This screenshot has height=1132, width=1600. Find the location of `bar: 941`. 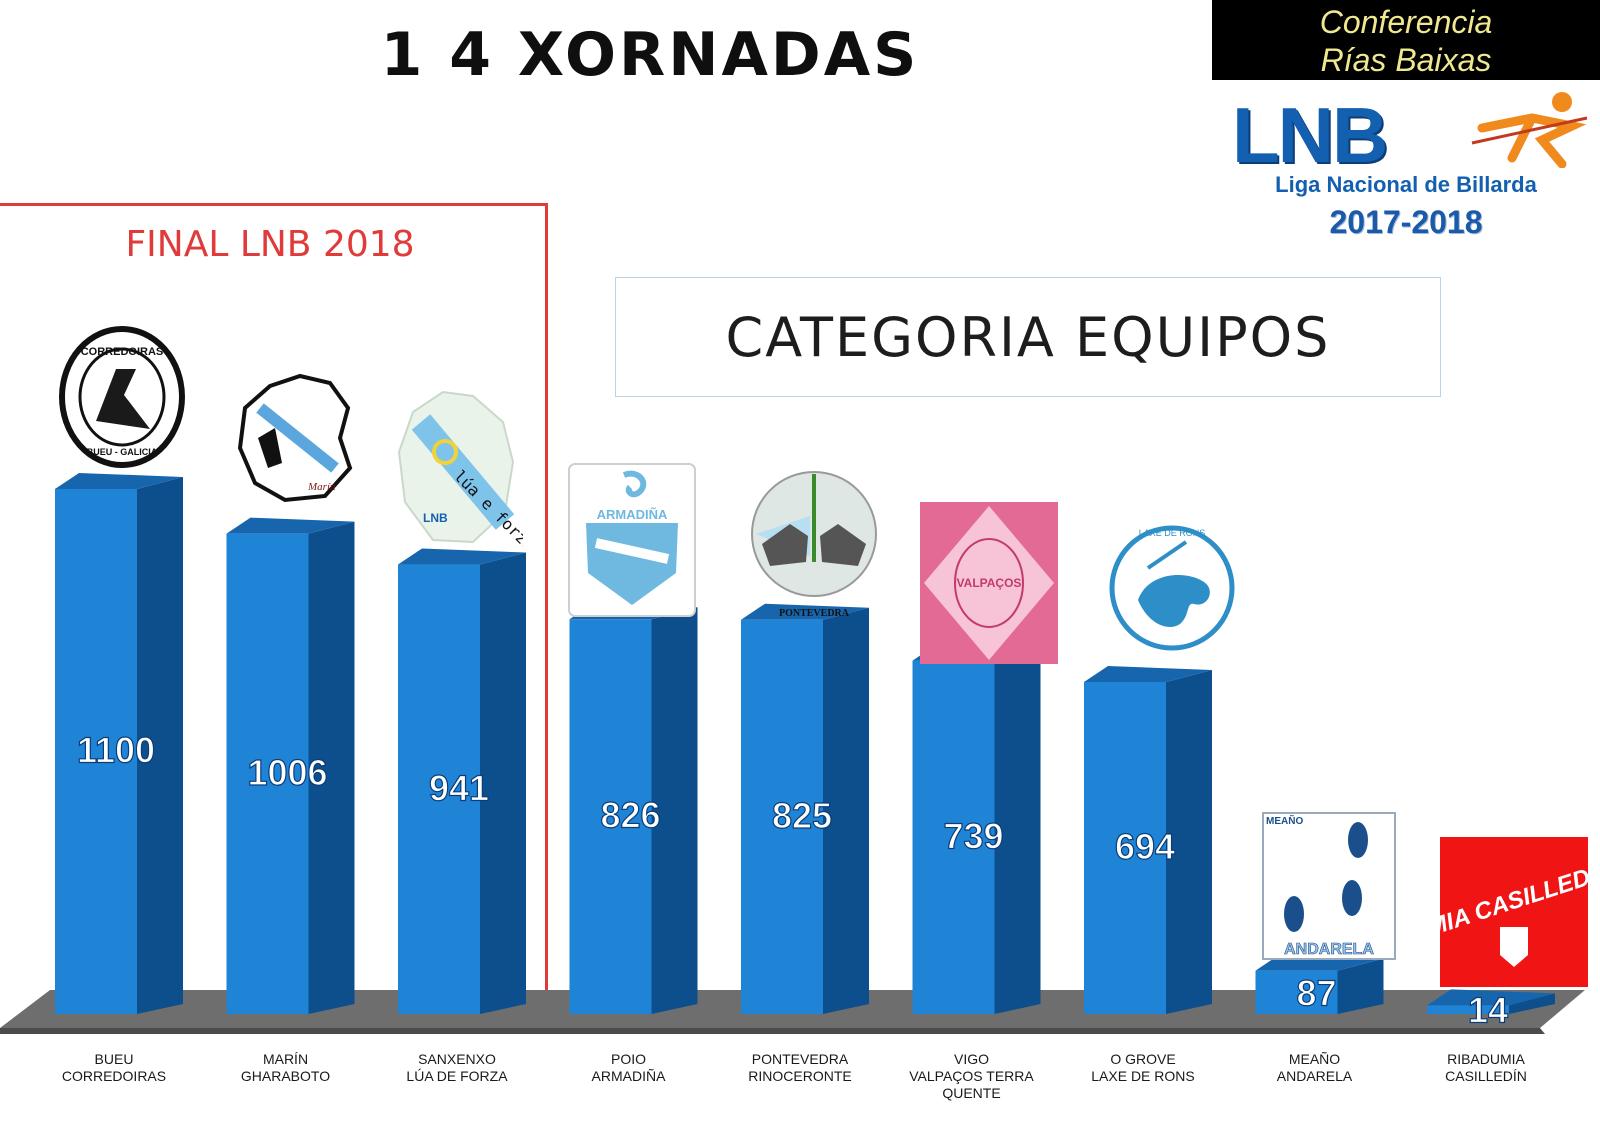

bar: 941 is located at coordinates (462, 781).